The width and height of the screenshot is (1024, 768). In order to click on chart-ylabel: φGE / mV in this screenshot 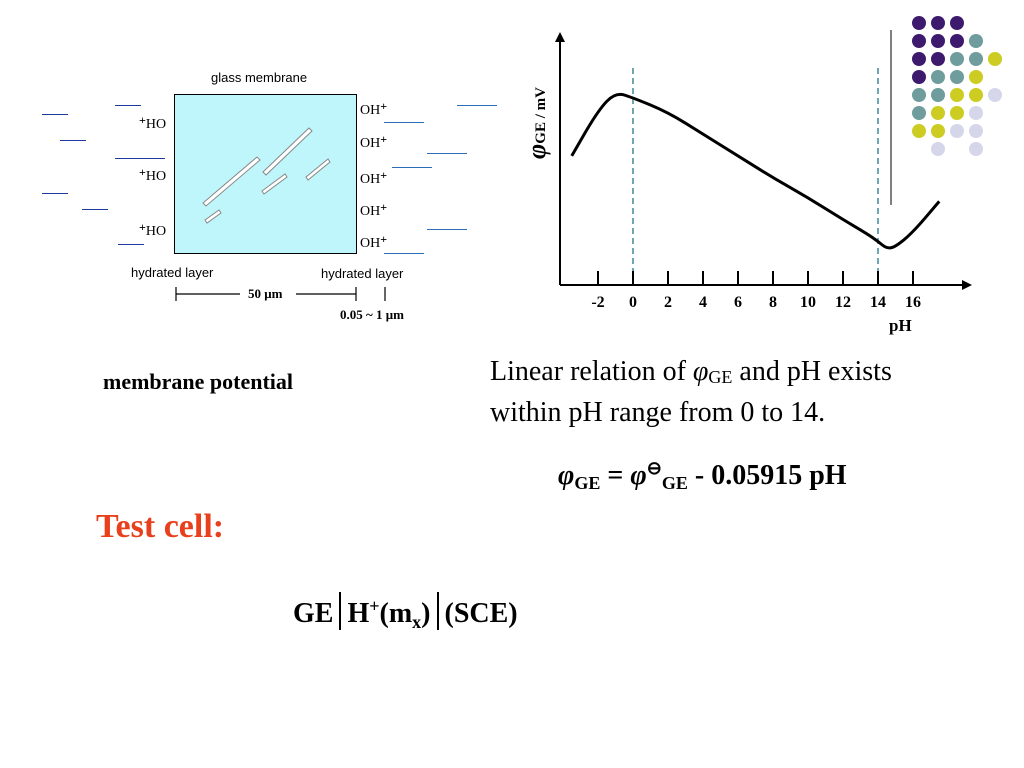, I will do `click(536, 123)`.